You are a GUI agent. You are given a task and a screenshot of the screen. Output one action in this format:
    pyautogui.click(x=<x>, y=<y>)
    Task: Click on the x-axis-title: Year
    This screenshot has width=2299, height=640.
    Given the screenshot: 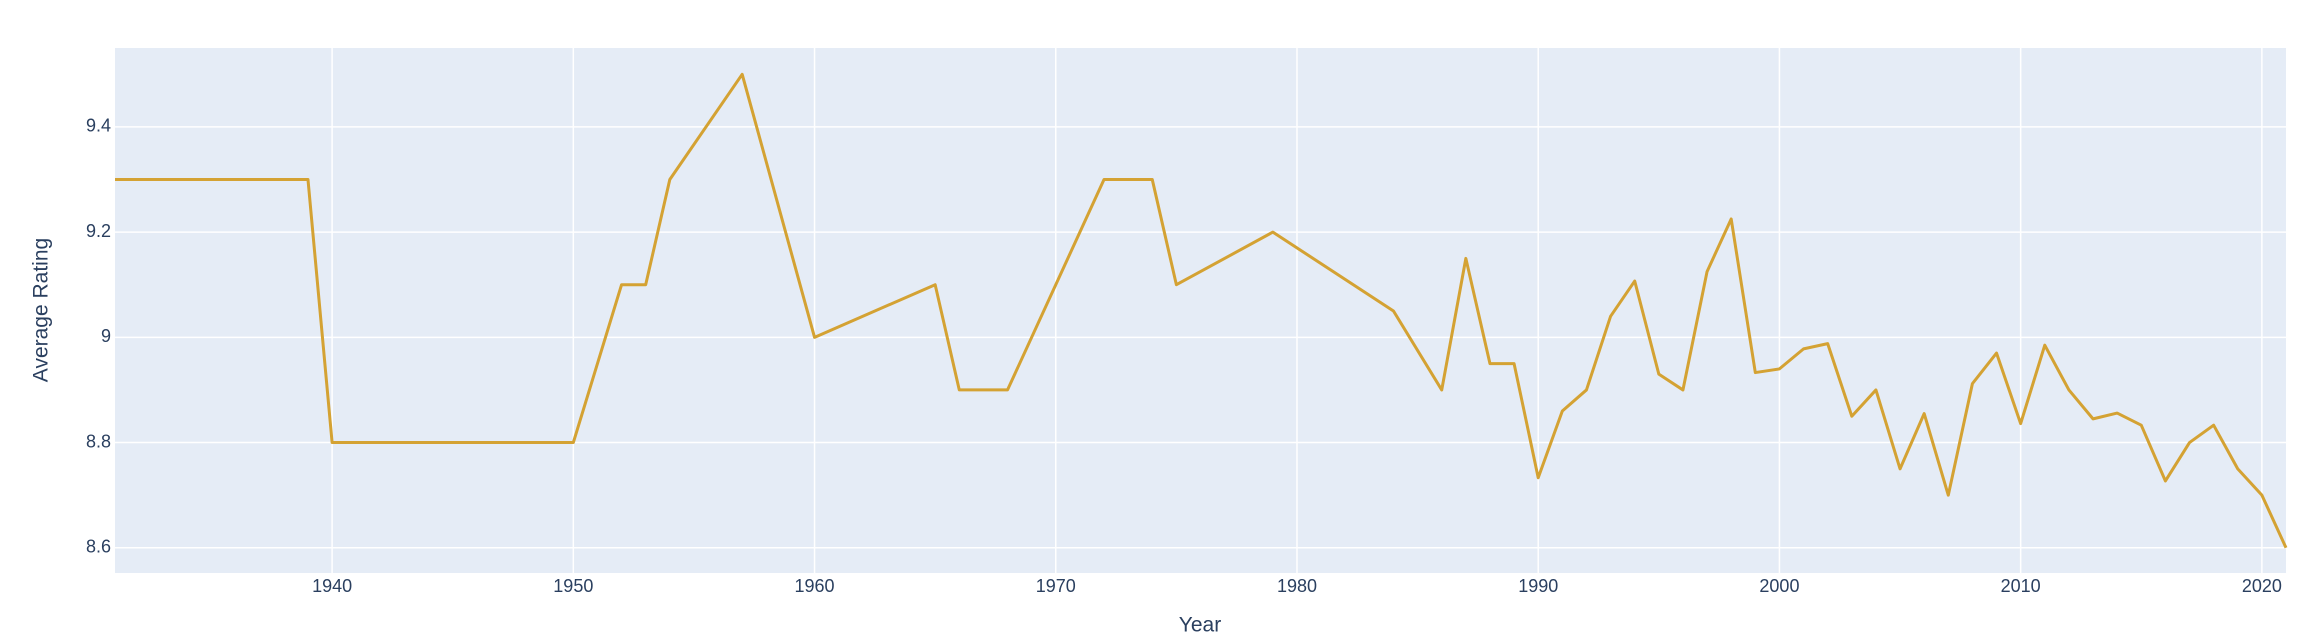 What is the action you would take?
    pyautogui.click(x=1200, y=625)
    